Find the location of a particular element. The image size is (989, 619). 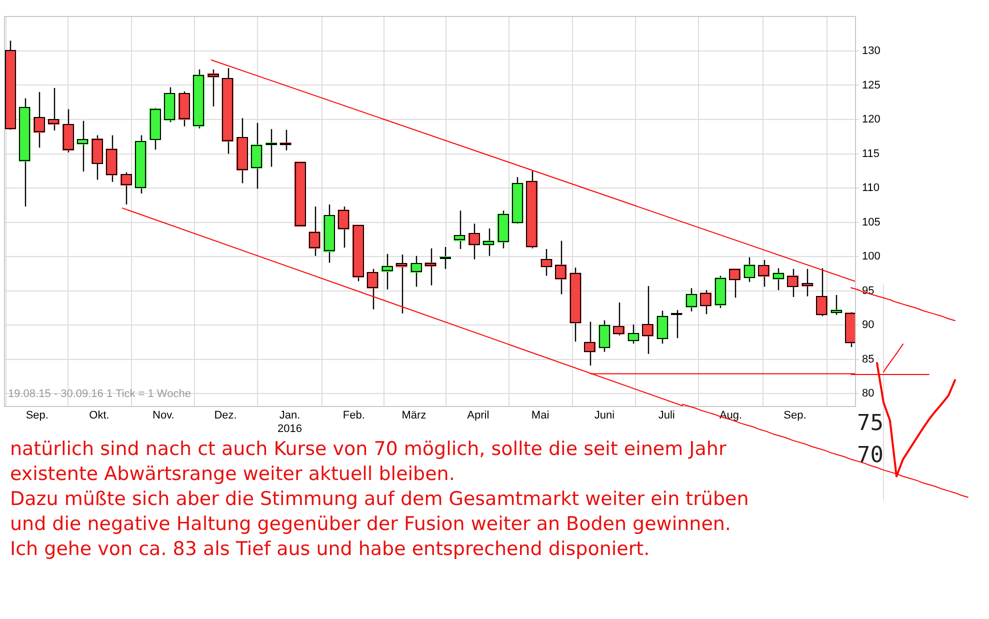

y-tick-label: 85 is located at coordinates (868, 359).